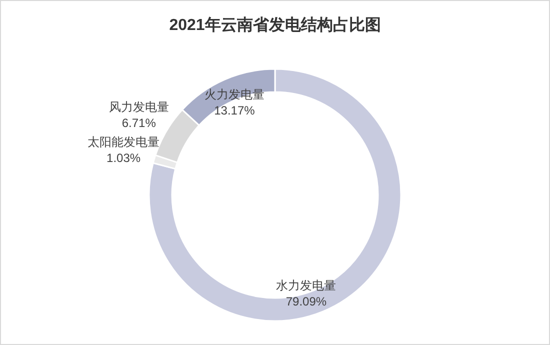 This screenshot has width=550, height=345. What do you see at coordinates (138, 107) in the screenshot?
I see `slice-label: 风力发电量` at bounding box center [138, 107].